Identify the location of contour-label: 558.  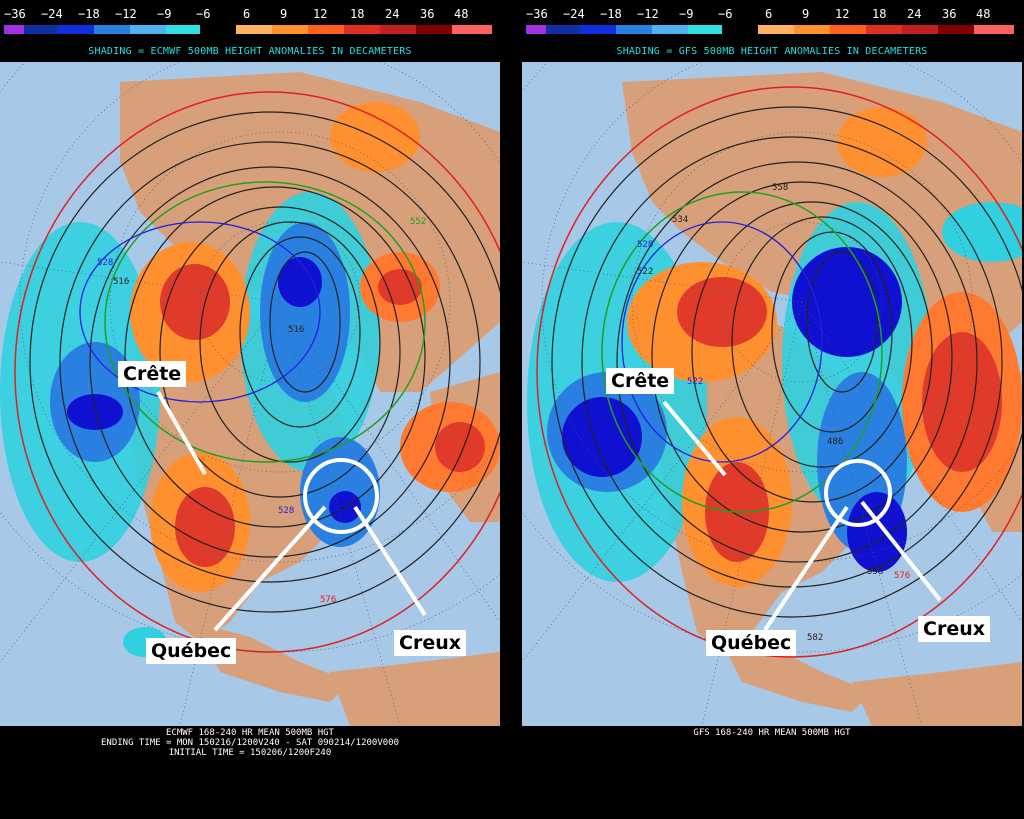
(780, 188).